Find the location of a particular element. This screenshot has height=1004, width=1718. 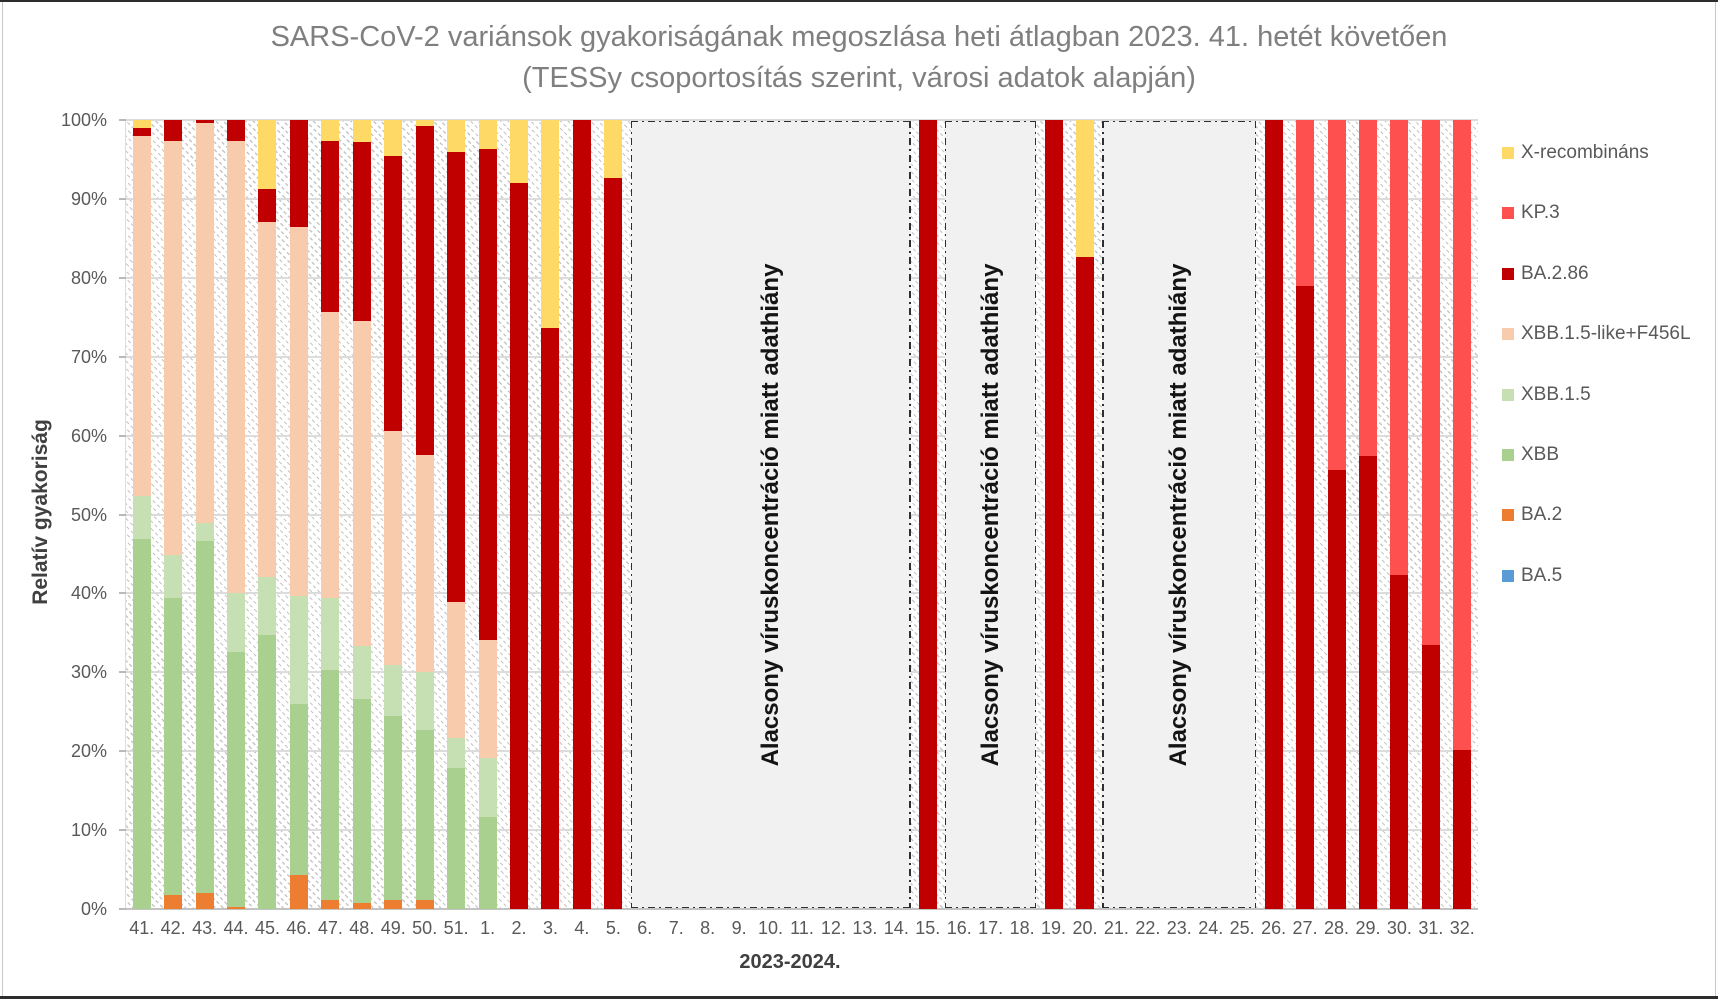

legend-swatch-KP.3 is located at coordinates (1508, 213).